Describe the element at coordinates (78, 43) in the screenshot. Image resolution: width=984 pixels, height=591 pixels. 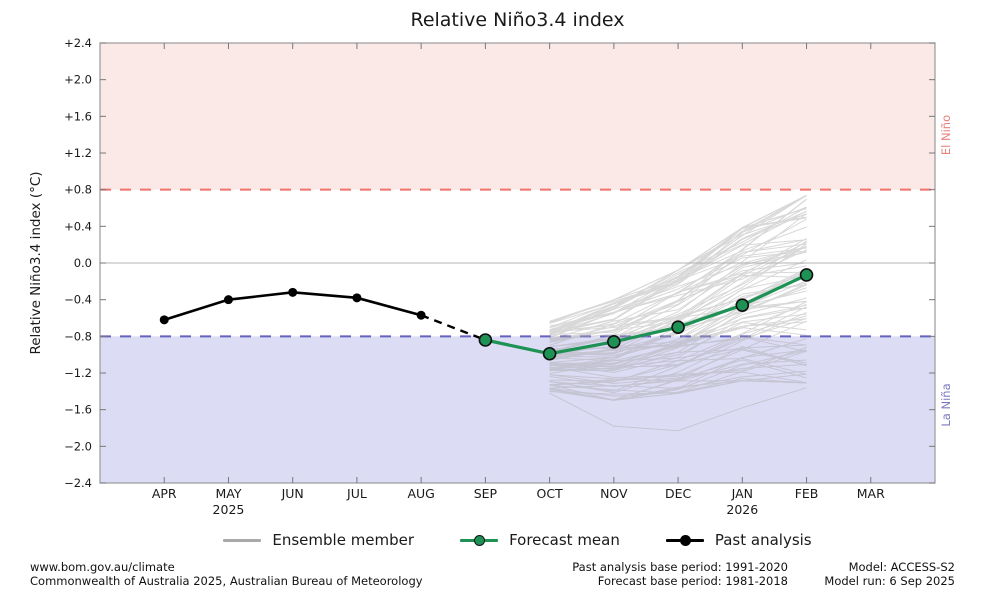
I see `y-tick-label: +2.4` at that location.